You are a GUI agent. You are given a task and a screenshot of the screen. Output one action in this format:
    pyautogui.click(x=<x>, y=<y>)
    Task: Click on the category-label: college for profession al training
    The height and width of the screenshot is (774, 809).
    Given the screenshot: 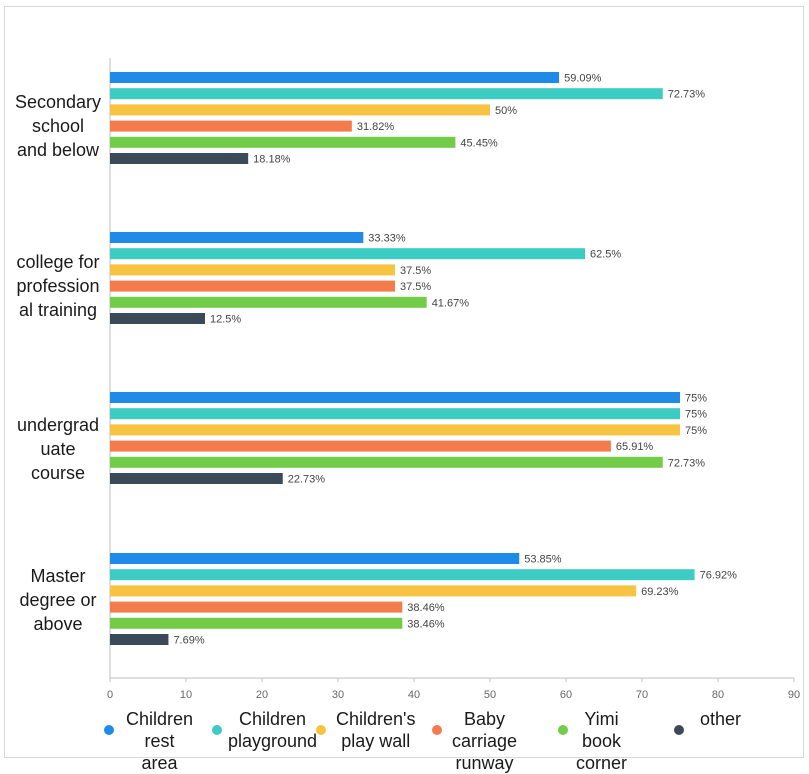 What is the action you would take?
    pyautogui.click(x=58, y=286)
    